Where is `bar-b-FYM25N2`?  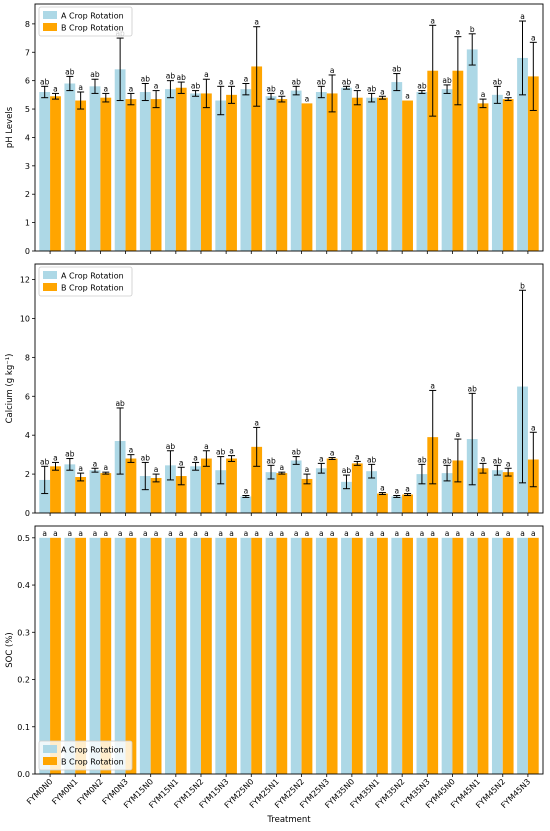 bar-b-FYM25N2 is located at coordinates (307, 177).